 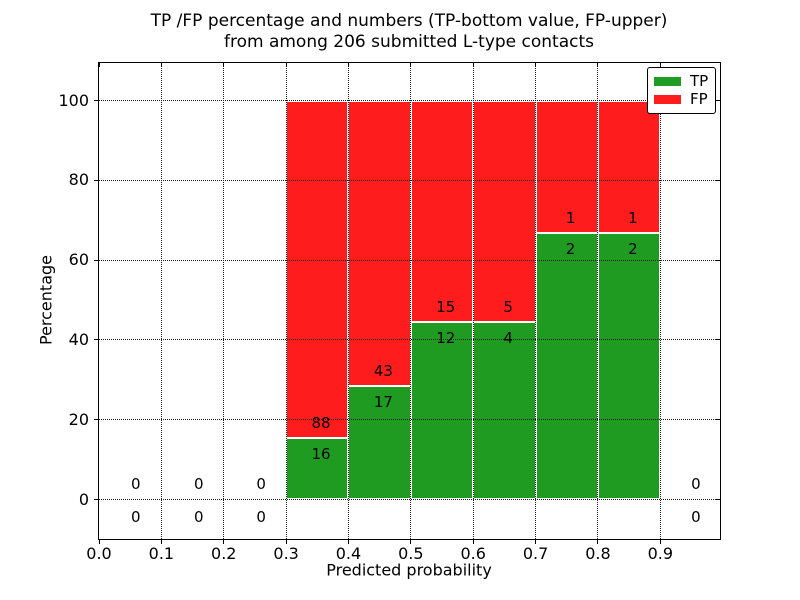 I want to click on x-tick-label: 0.1, so click(x=161, y=553).